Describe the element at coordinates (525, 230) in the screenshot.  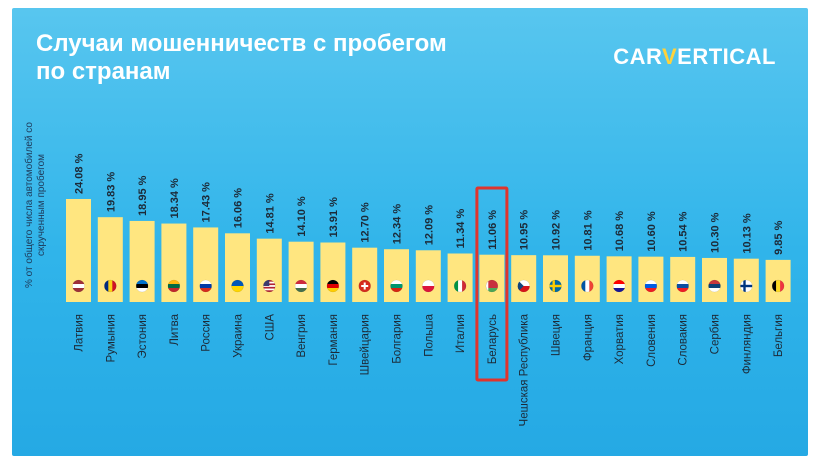
I see `value-label-15: 10.95 %` at that location.